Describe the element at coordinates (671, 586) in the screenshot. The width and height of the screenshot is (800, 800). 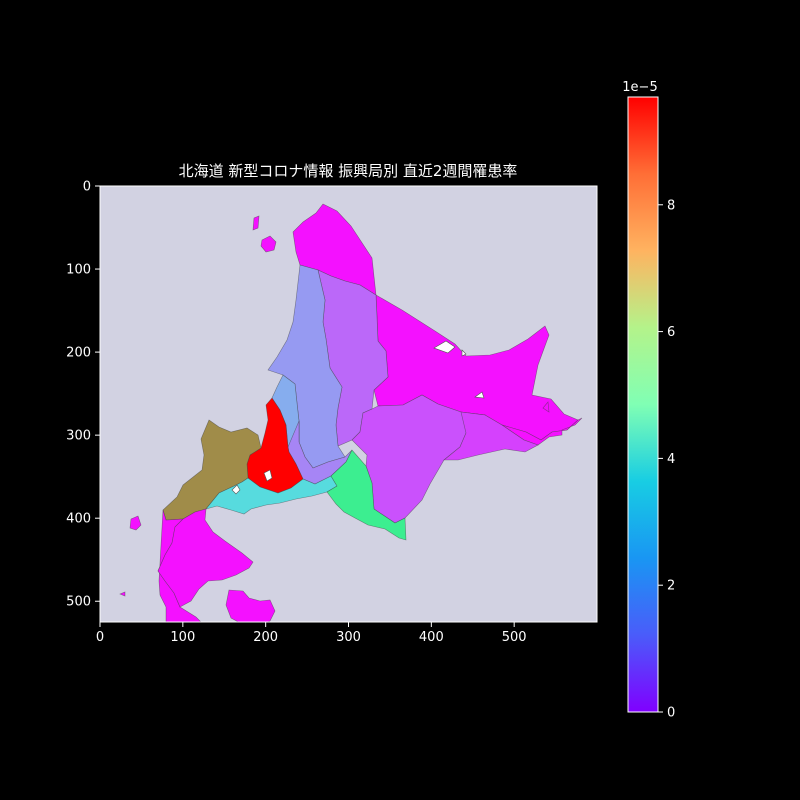
I see `colorbar-tick-label: 2` at that location.